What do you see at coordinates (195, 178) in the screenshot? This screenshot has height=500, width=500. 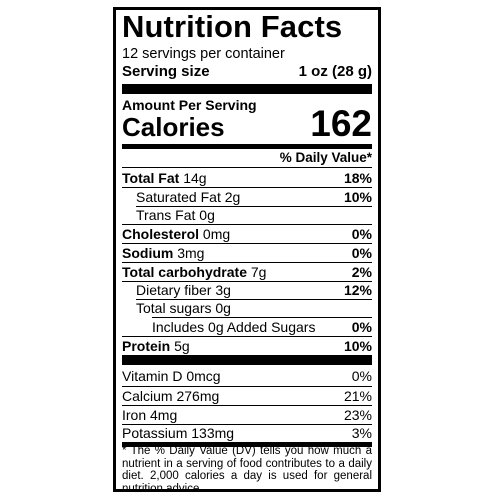 I see `nutrient-amount: 14g` at bounding box center [195, 178].